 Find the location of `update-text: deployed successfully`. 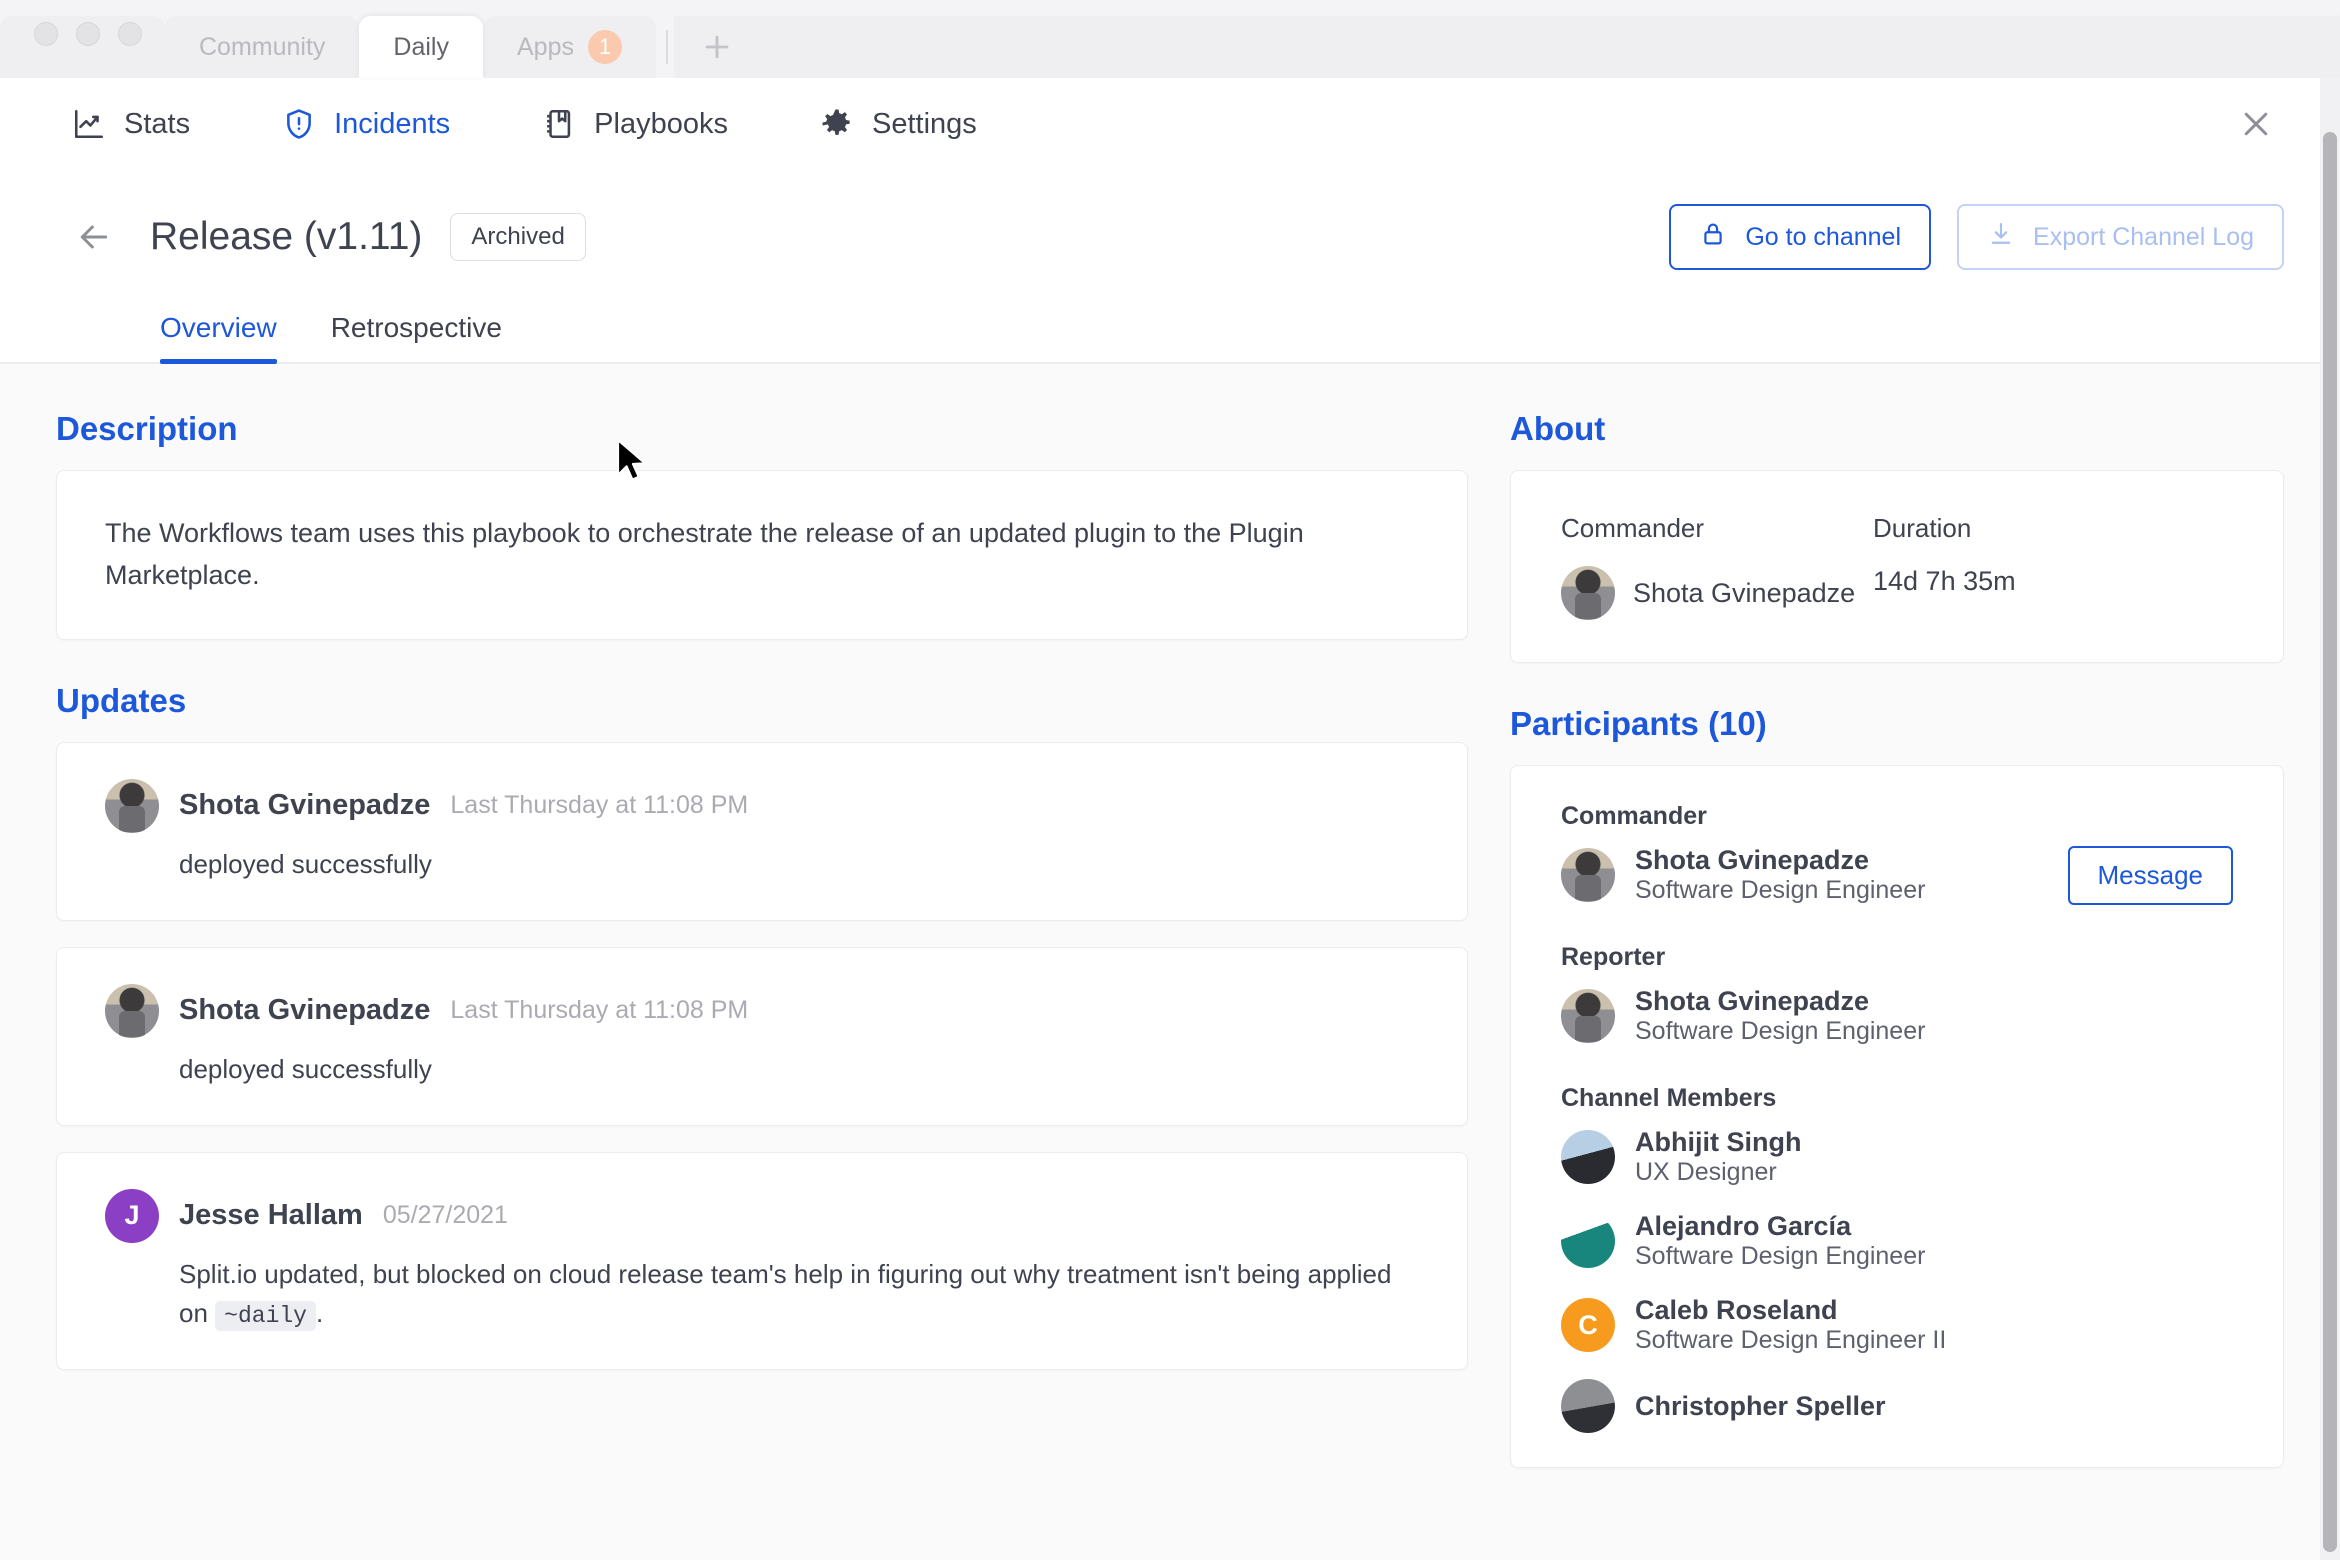

update-text: deployed successfully is located at coordinates (305, 863).